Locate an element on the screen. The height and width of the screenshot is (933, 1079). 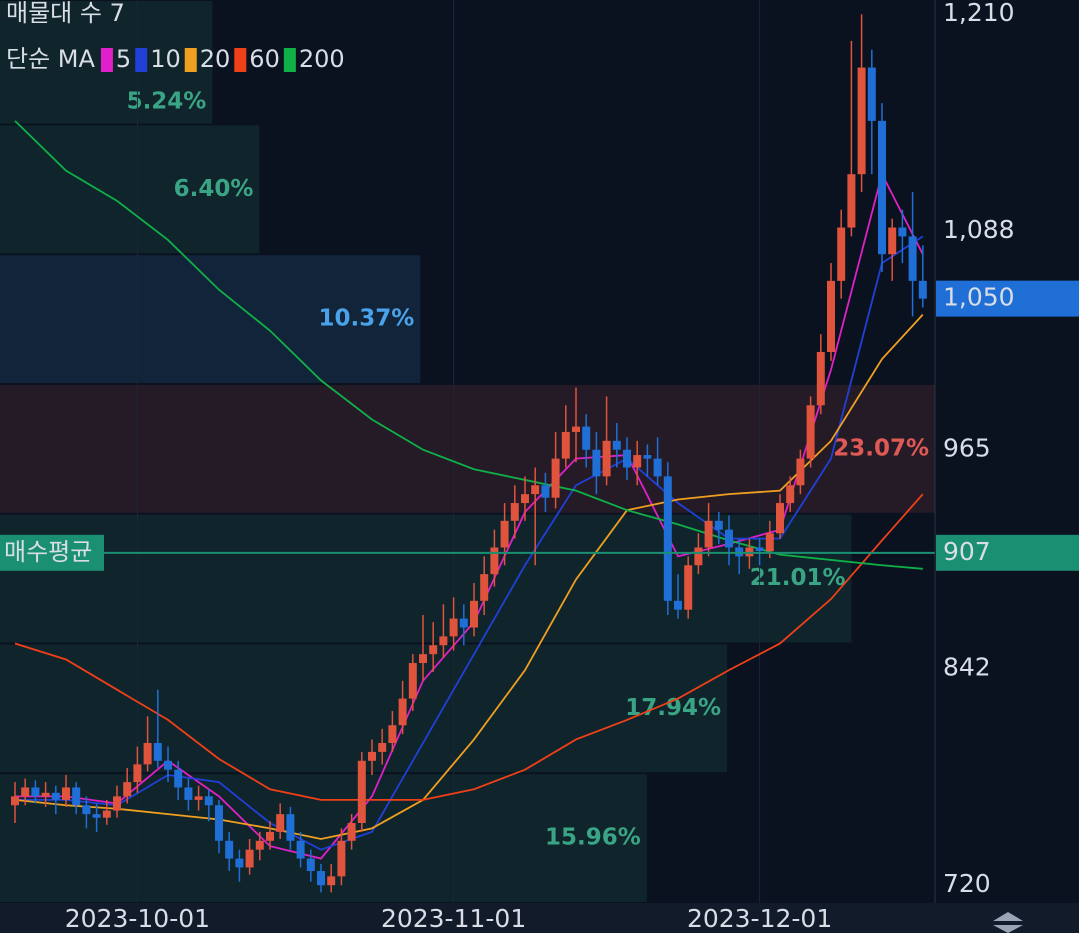
profile-label: 10.37% is located at coordinates (366, 319).